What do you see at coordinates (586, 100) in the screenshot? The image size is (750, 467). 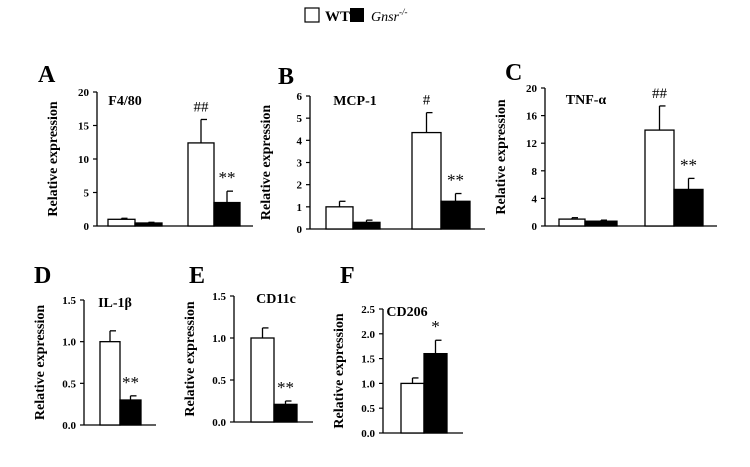 I see `panel-title: TNF-α` at bounding box center [586, 100].